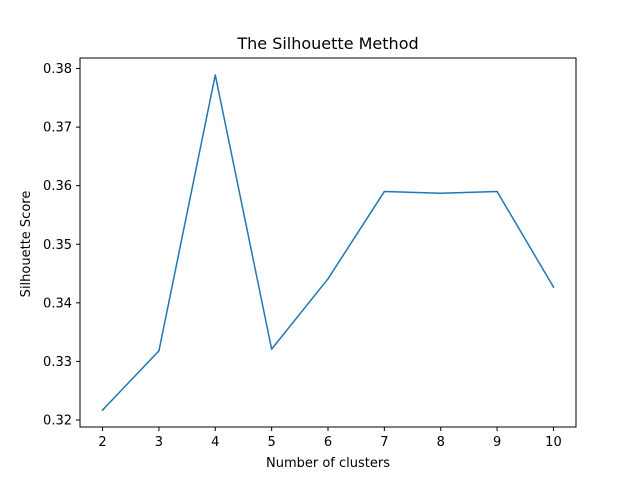 Image resolution: width=640 pixels, height=480 pixels. What do you see at coordinates (553, 442) in the screenshot?
I see `x-tick-label: 10` at bounding box center [553, 442].